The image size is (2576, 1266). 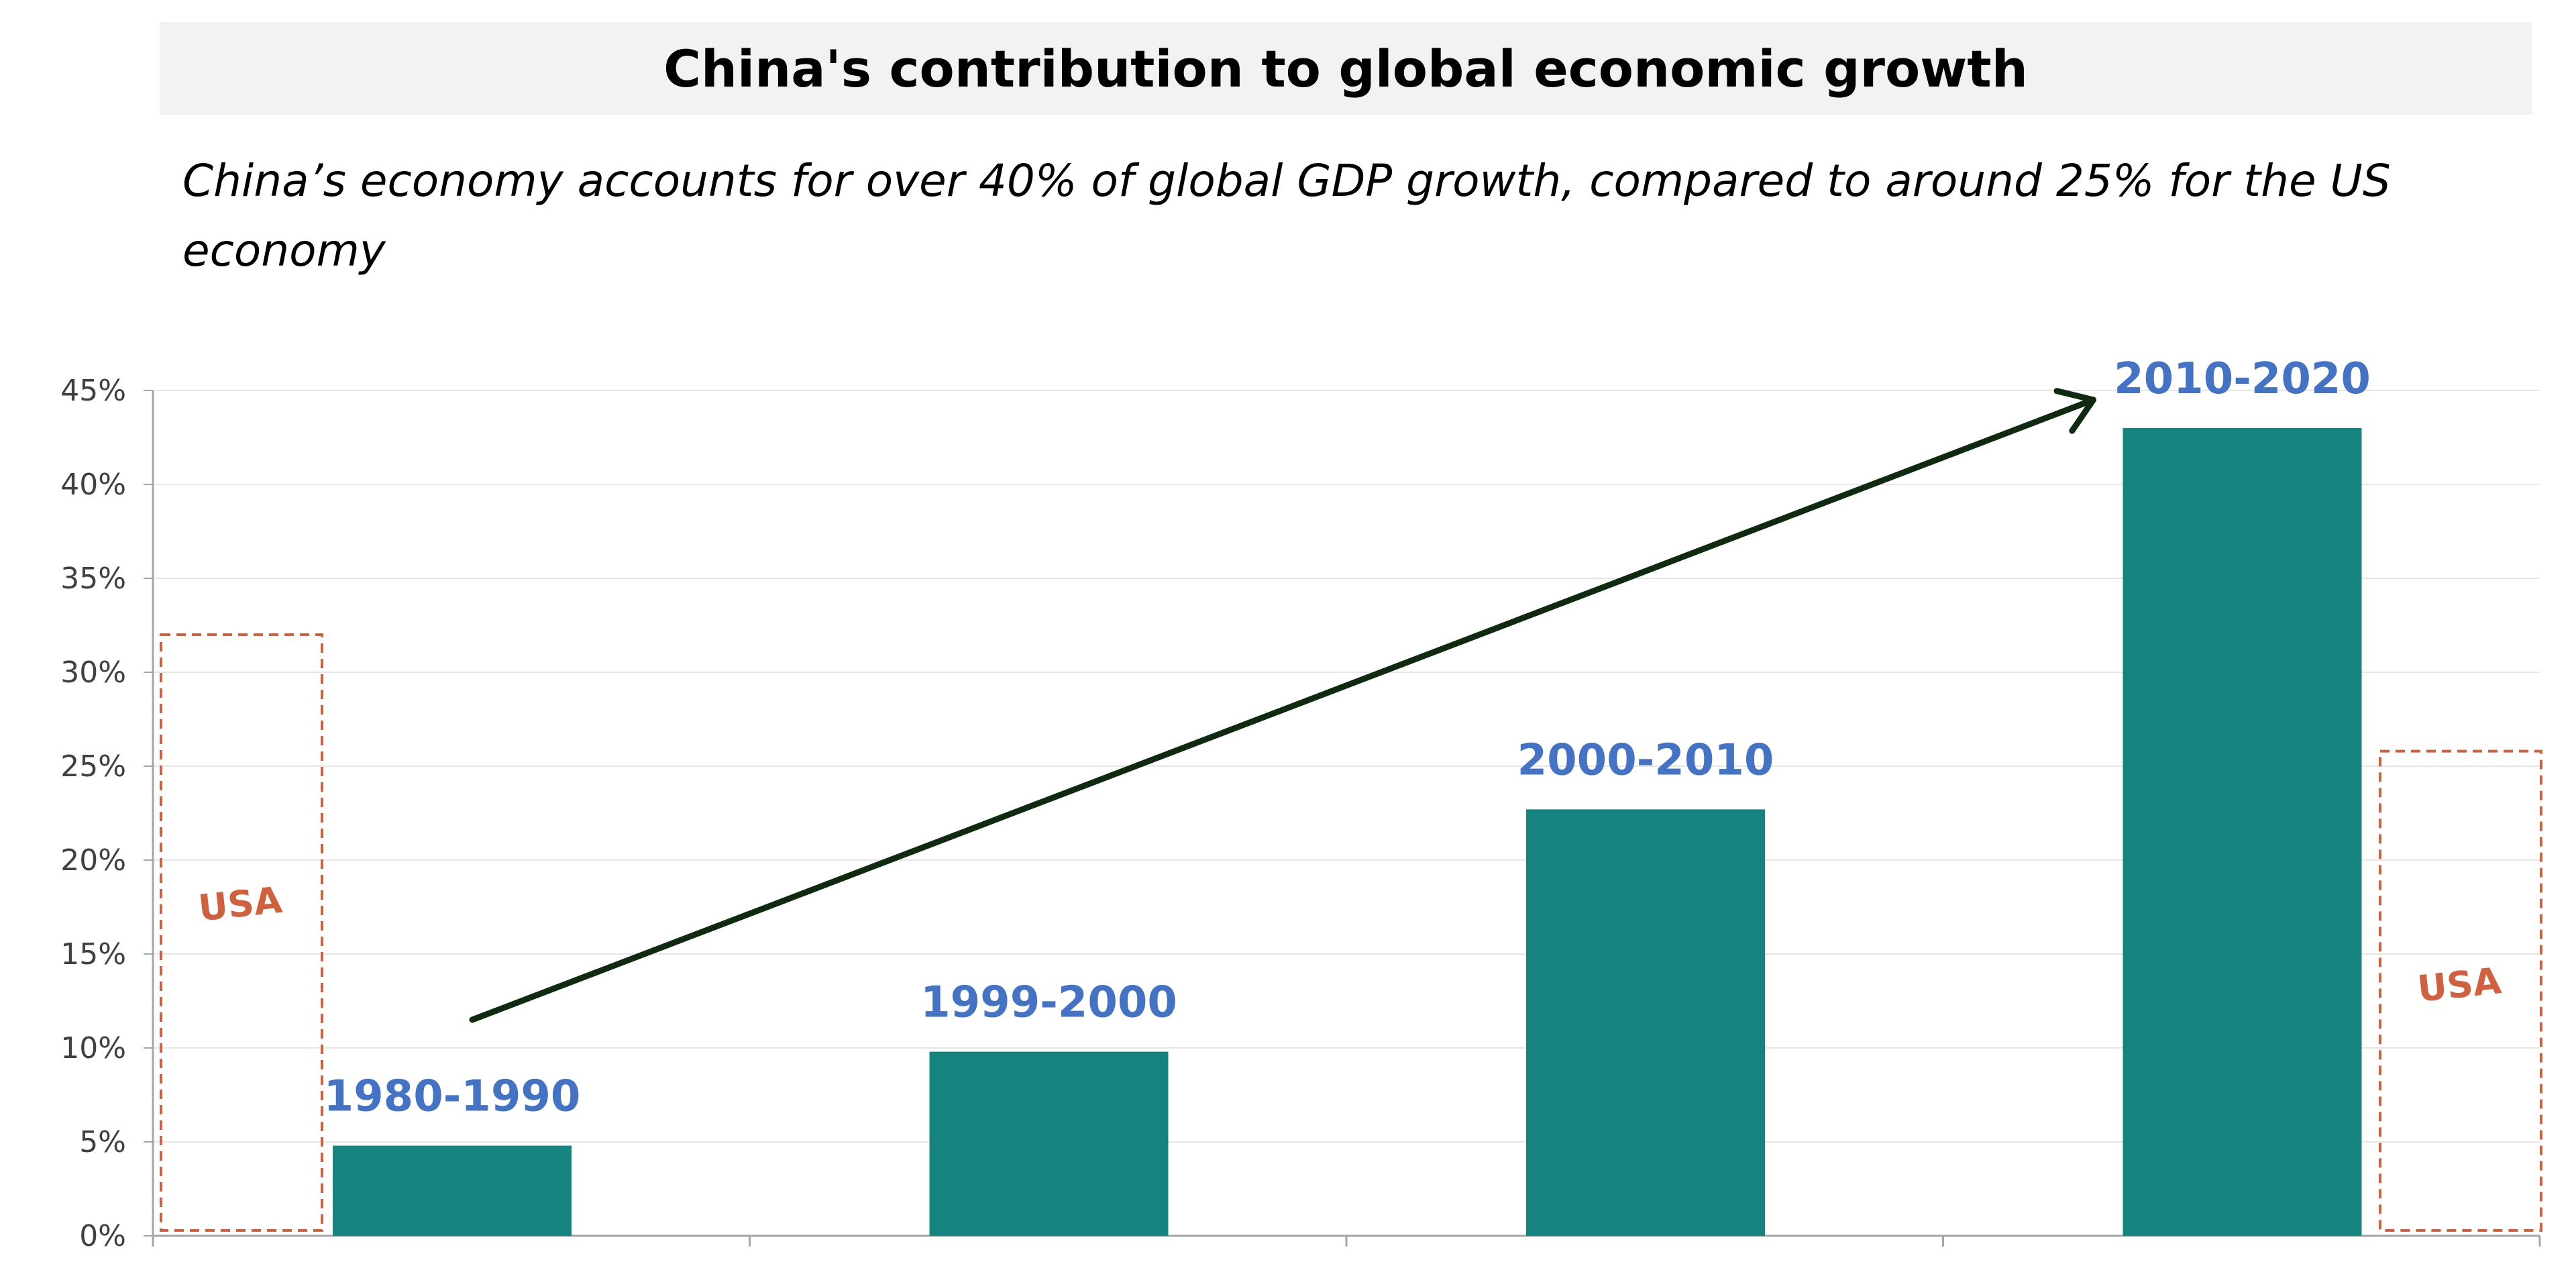 What do you see at coordinates (93, 485) in the screenshot?
I see `y-tick-label: 40%` at bounding box center [93, 485].